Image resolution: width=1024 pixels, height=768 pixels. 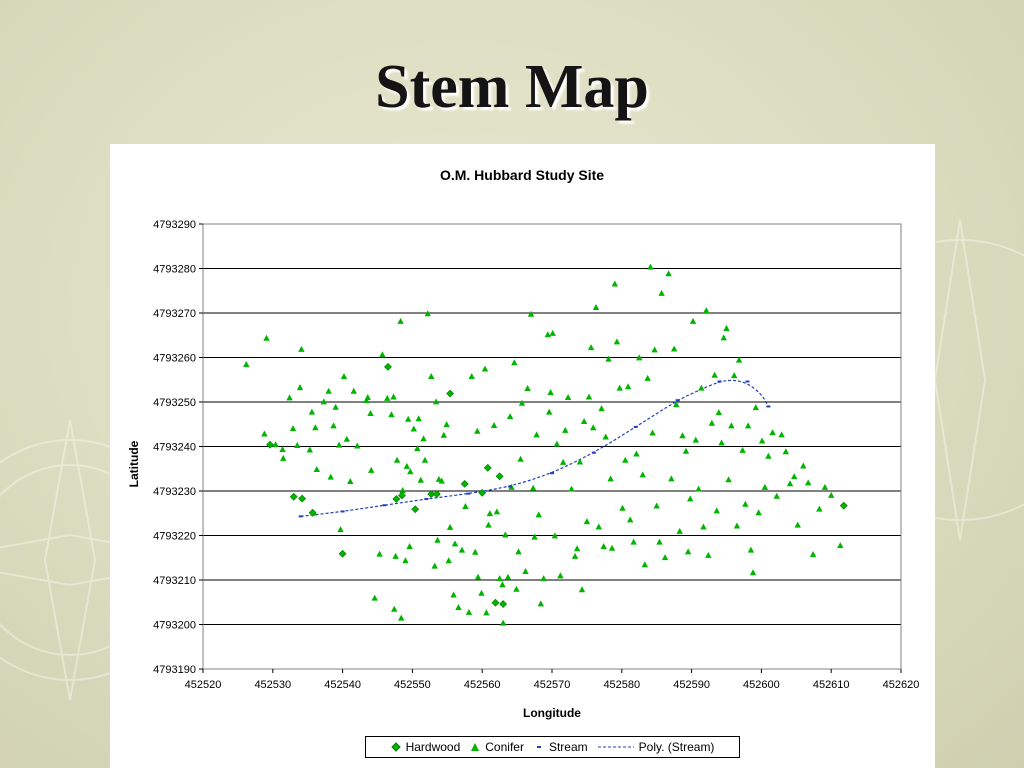 I want to click on chart-title: O.M. Hubbard Study Site, so click(x=522, y=175).